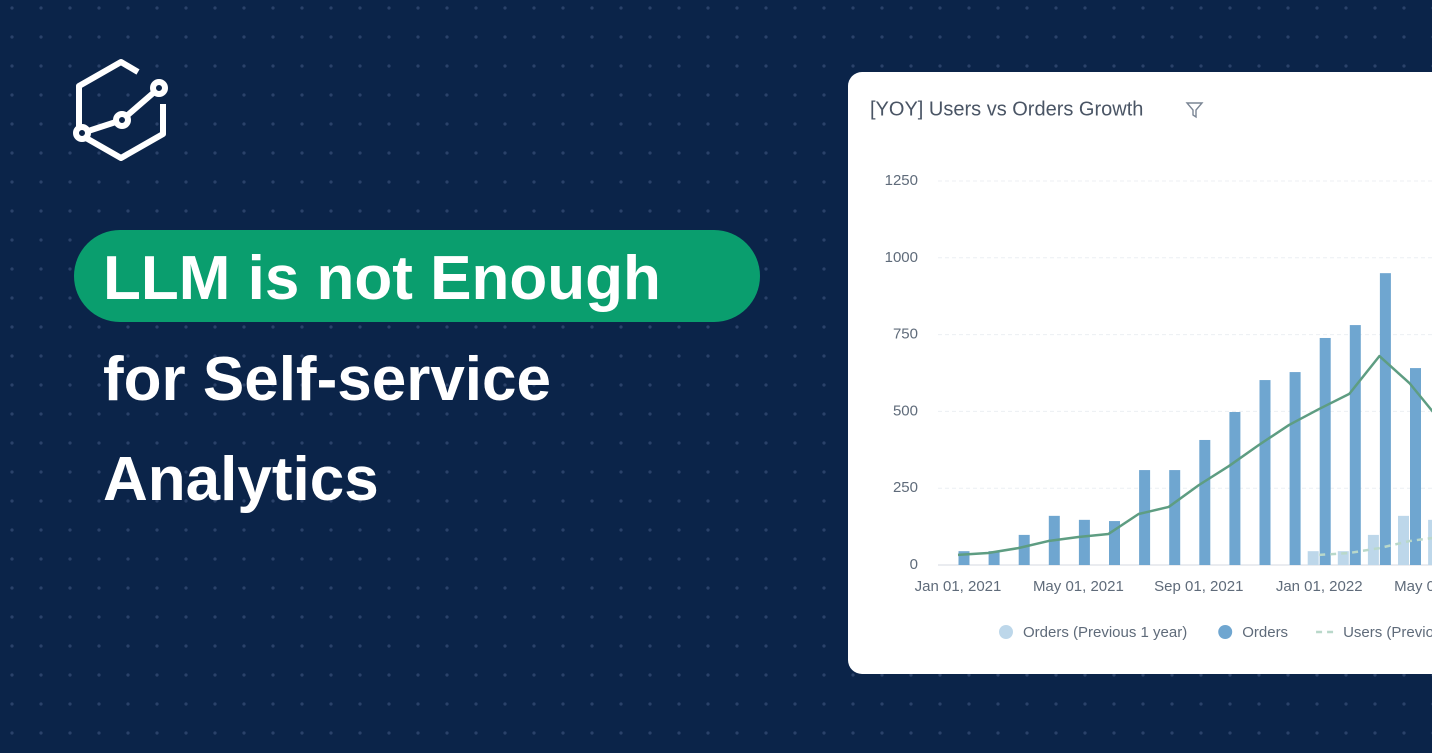  Describe the element at coordinates (1105, 632) in the screenshot. I see `legend-label: Orders (Previous 1 year)` at that location.